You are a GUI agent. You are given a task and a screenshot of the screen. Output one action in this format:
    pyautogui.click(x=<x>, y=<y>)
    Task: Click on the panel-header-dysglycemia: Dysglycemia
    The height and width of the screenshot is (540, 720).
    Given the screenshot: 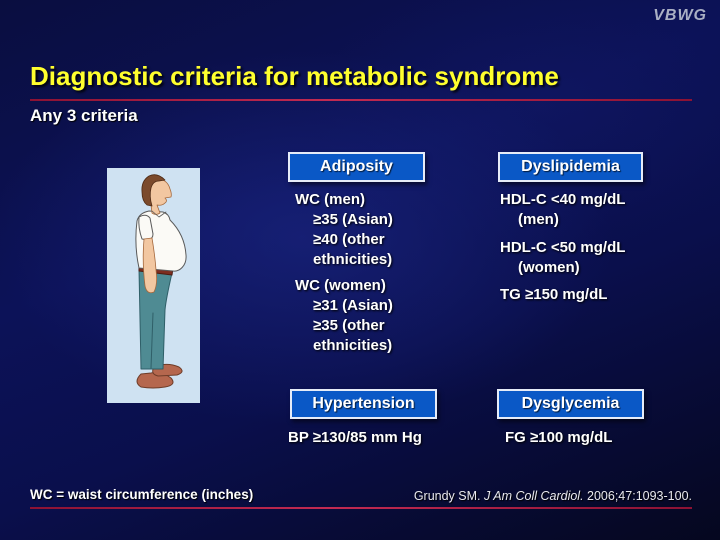 What is the action you would take?
    pyautogui.click(x=570, y=404)
    